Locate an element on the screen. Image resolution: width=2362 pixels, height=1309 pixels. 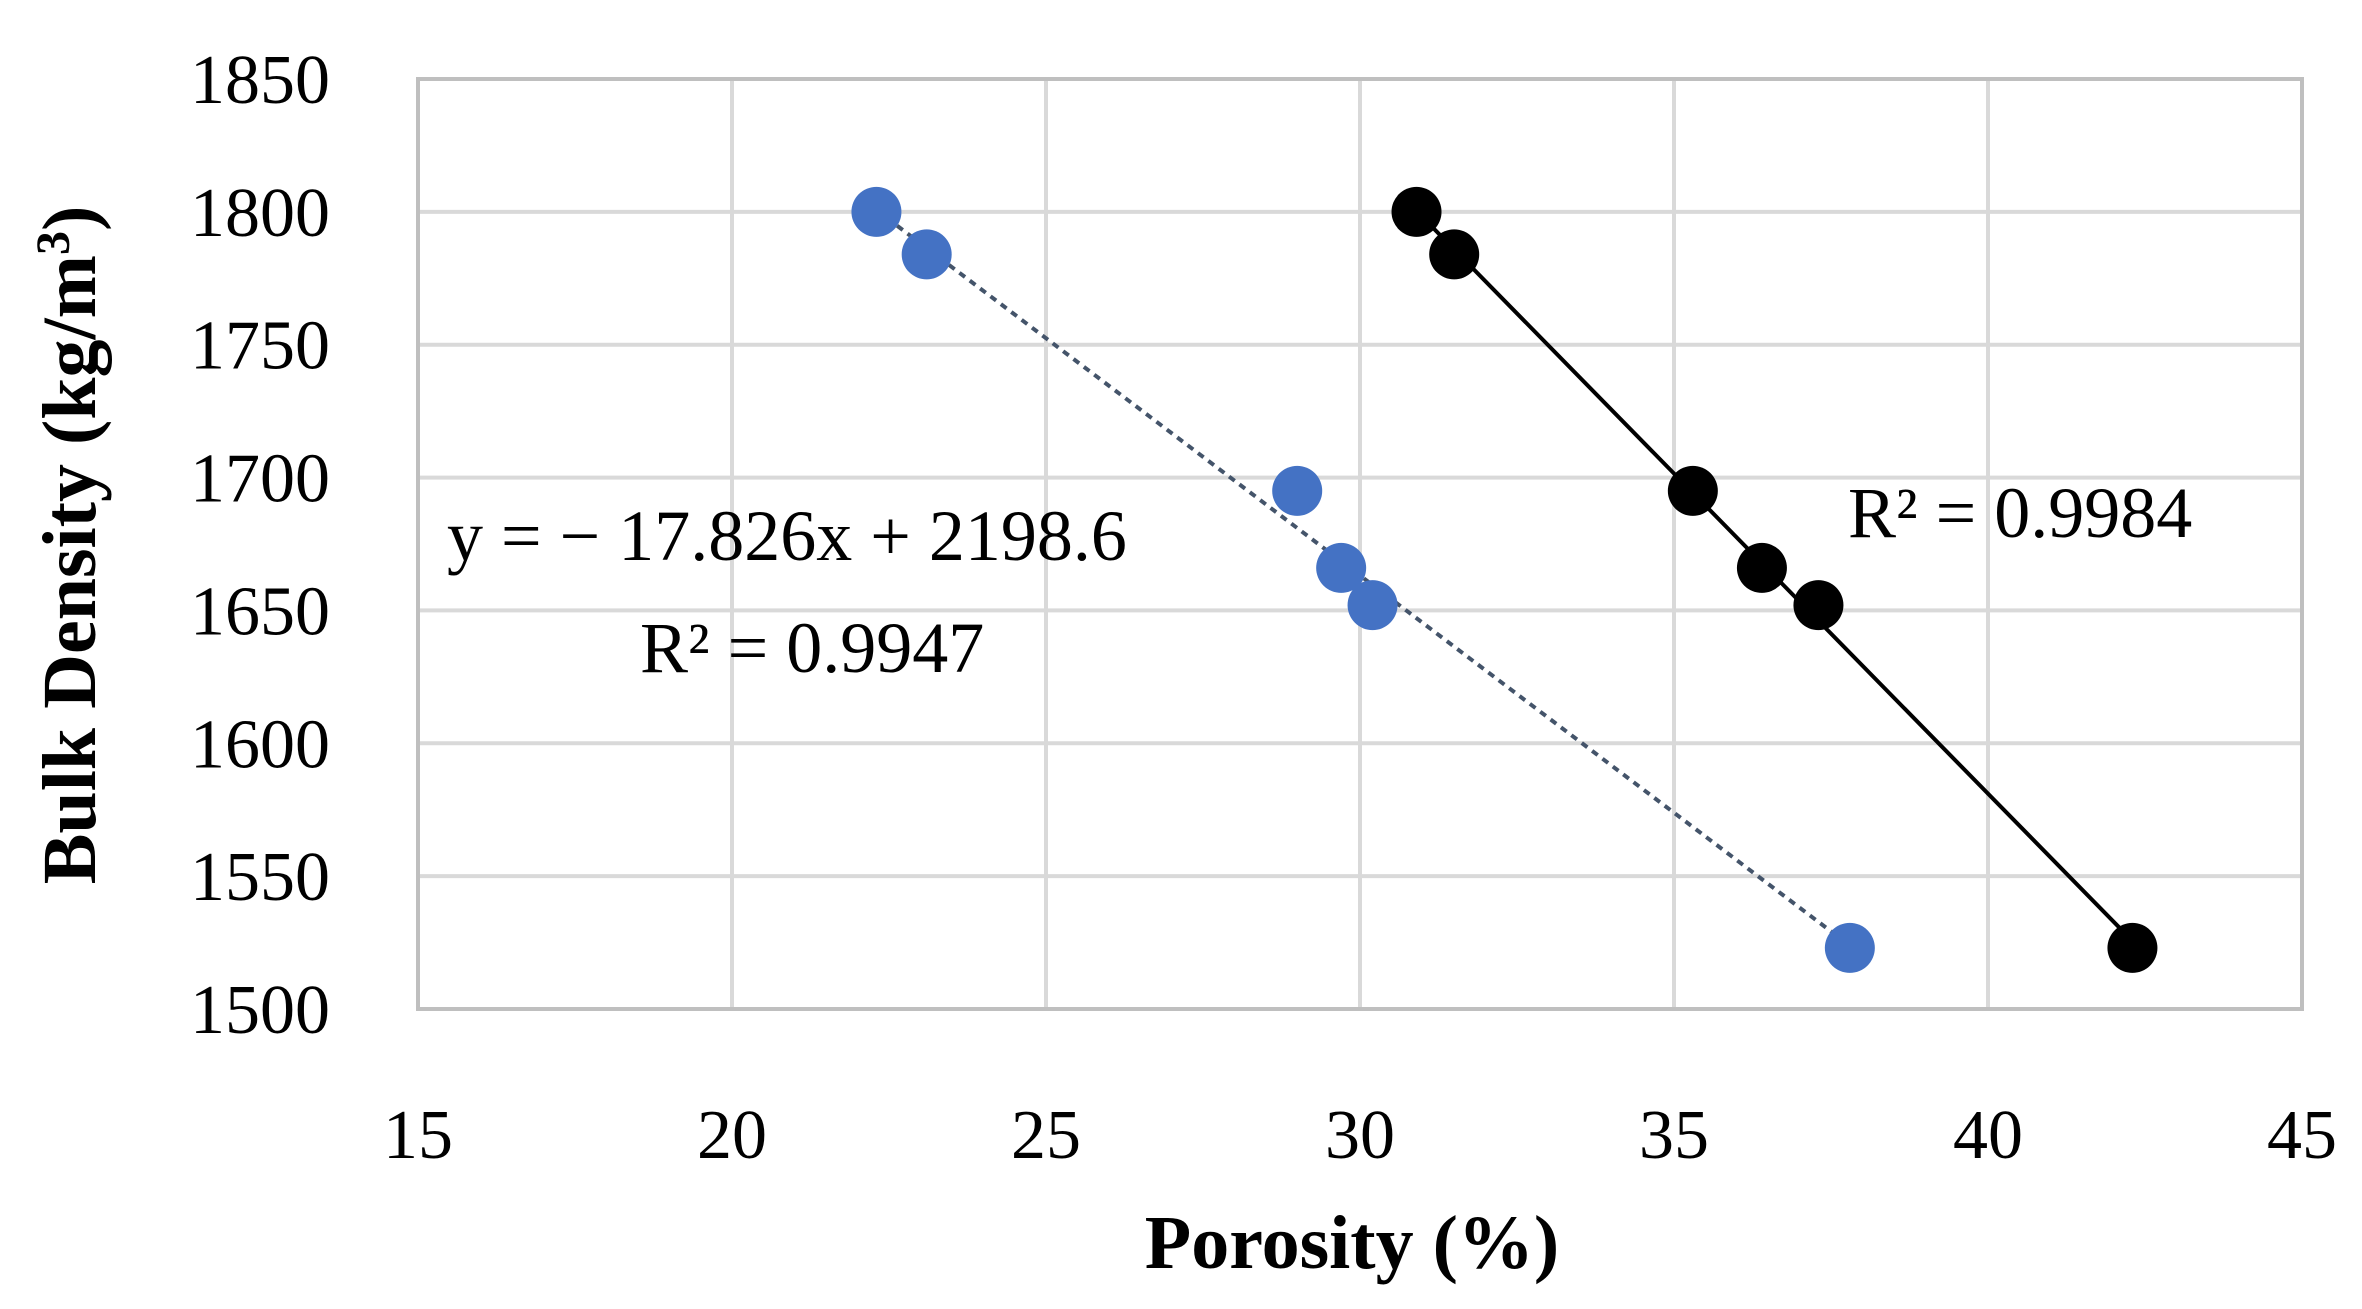
x-tick-label: 15 is located at coordinates (418, 1135).